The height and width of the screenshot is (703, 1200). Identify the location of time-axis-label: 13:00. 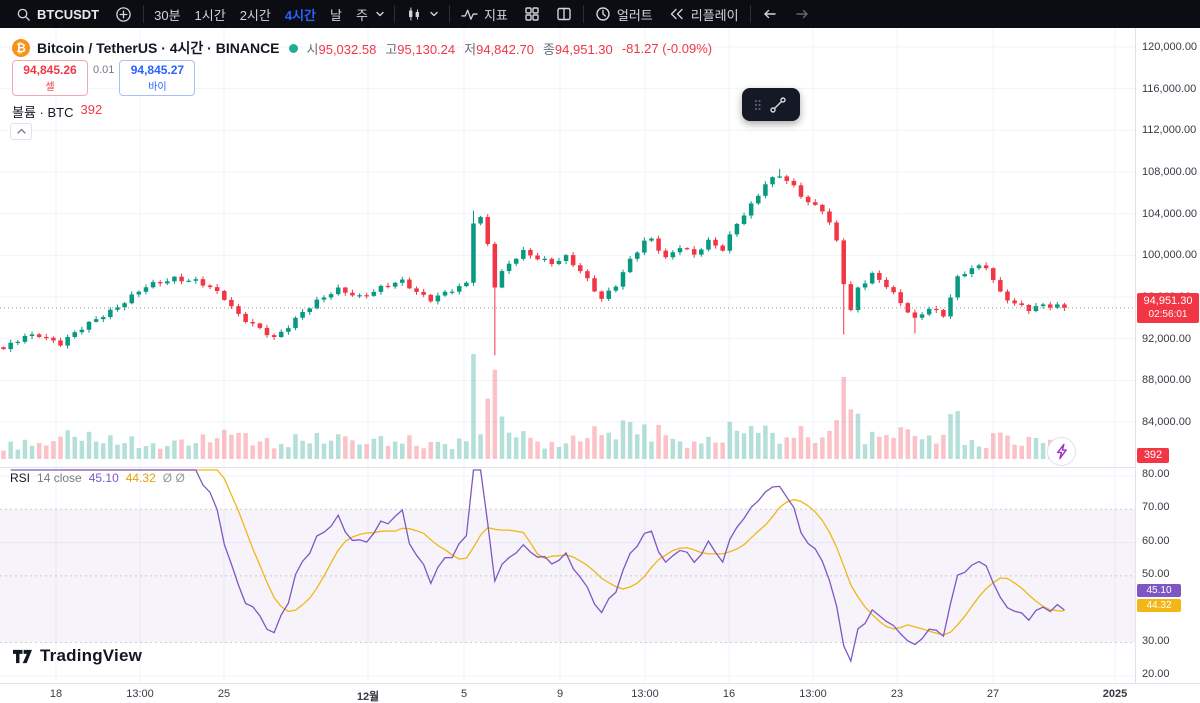
(645, 694).